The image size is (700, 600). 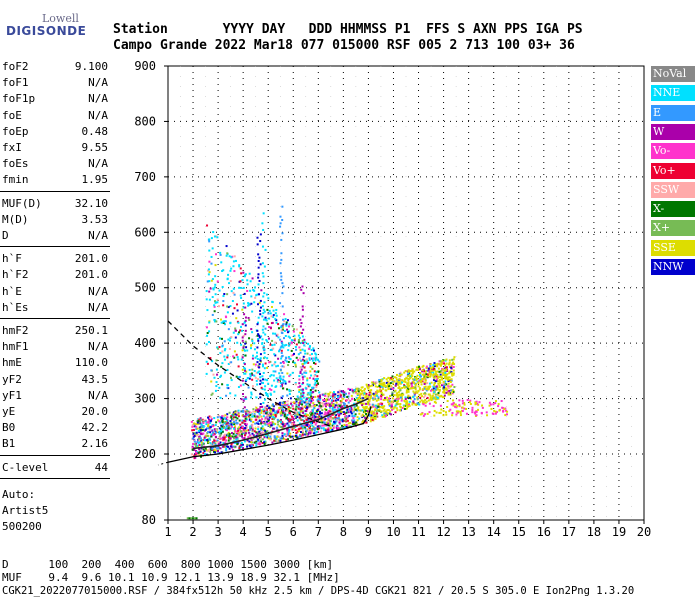 I want to click on param-separator, so click(x=55, y=455).